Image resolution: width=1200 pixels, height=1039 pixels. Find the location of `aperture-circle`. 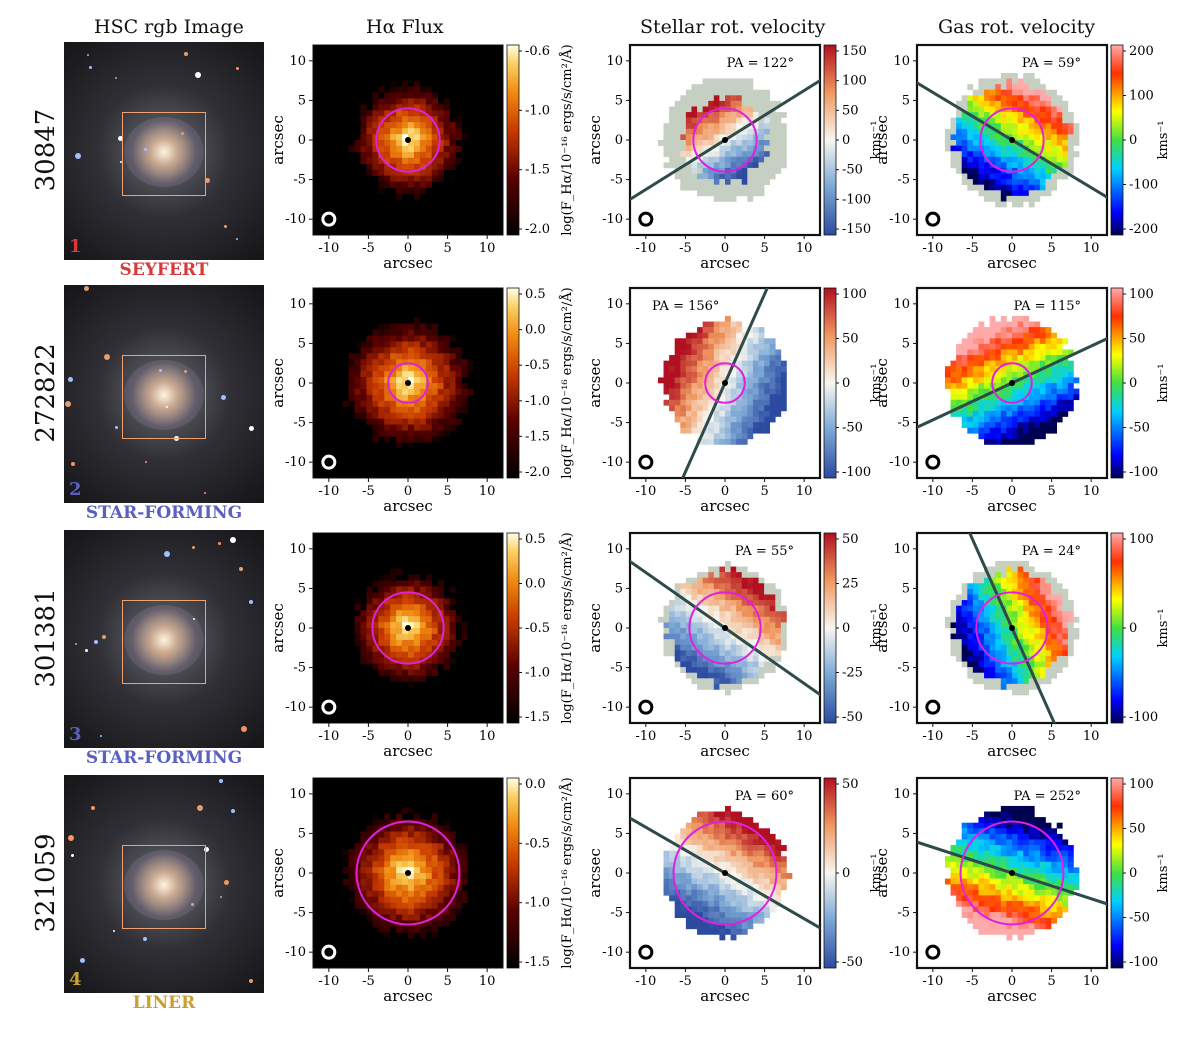

aperture-circle is located at coordinates (408, 383).